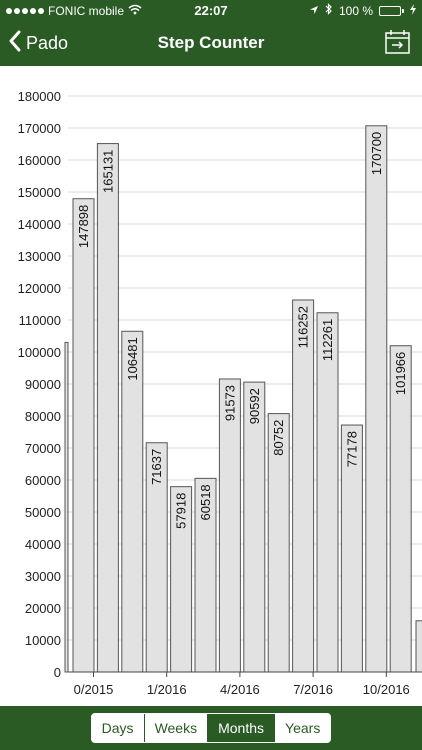  What do you see at coordinates (43, 416) in the screenshot?
I see `y-tick-label: 80000` at bounding box center [43, 416].